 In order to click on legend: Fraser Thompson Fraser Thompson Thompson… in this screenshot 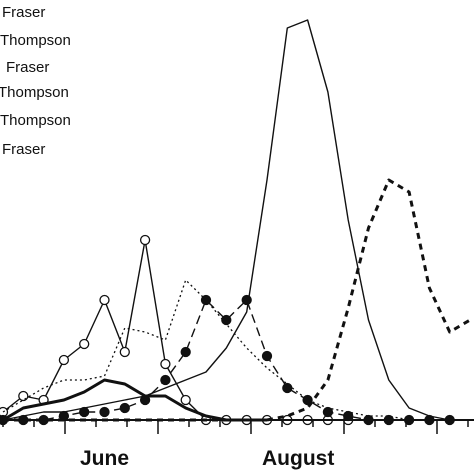, I will do `click(35, 81)`.